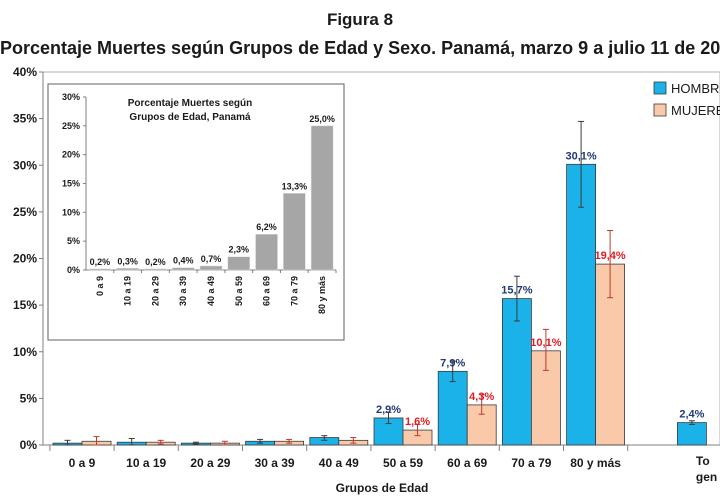  Describe the element at coordinates (210, 463) in the screenshot. I see `x-tick-label: 20 a 29` at that location.